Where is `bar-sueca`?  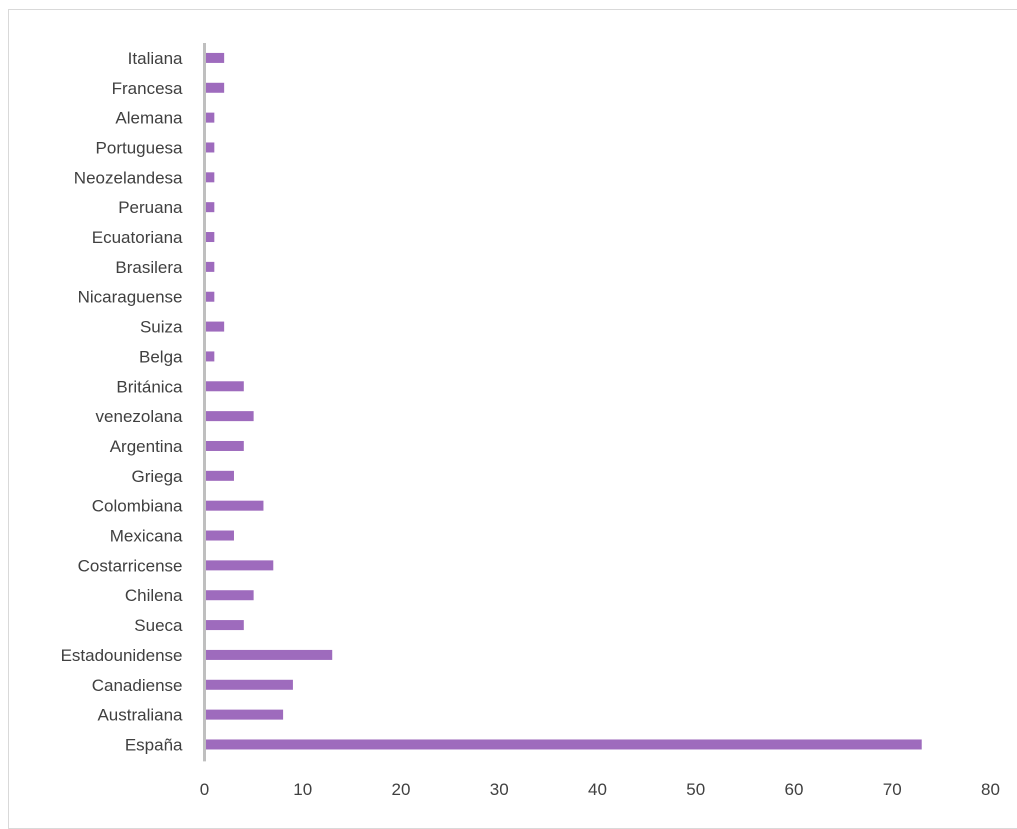
bar-sueca is located at coordinates (224, 625).